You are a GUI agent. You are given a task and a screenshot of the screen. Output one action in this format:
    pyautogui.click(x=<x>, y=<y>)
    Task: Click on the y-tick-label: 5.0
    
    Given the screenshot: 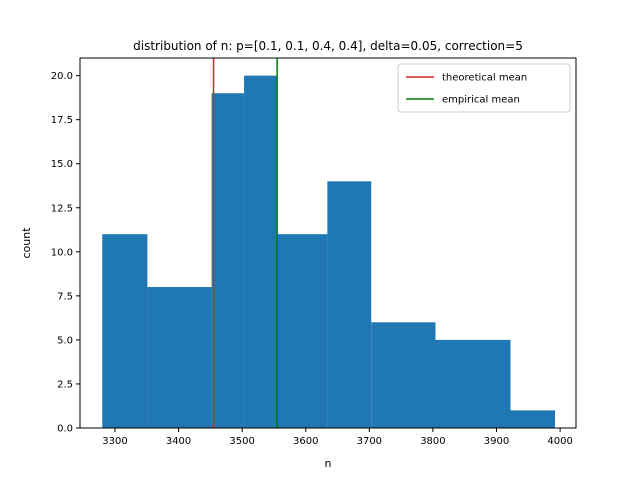 What is the action you would take?
    pyautogui.click(x=65, y=340)
    